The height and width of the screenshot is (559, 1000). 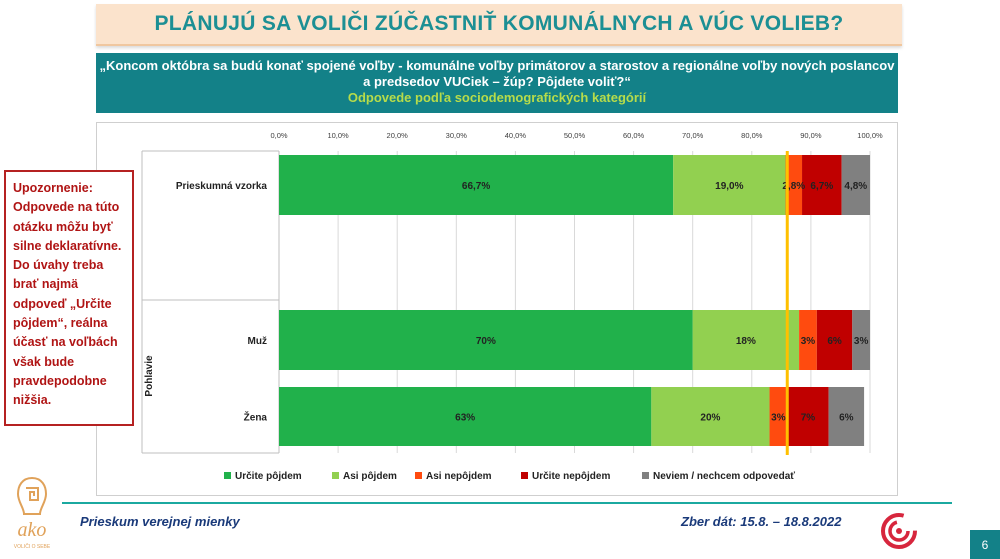 What do you see at coordinates (32, 546) in the screenshot?
I see `logo-tagline: VOLIČI O SEBE` at bounding box center [32, 546].